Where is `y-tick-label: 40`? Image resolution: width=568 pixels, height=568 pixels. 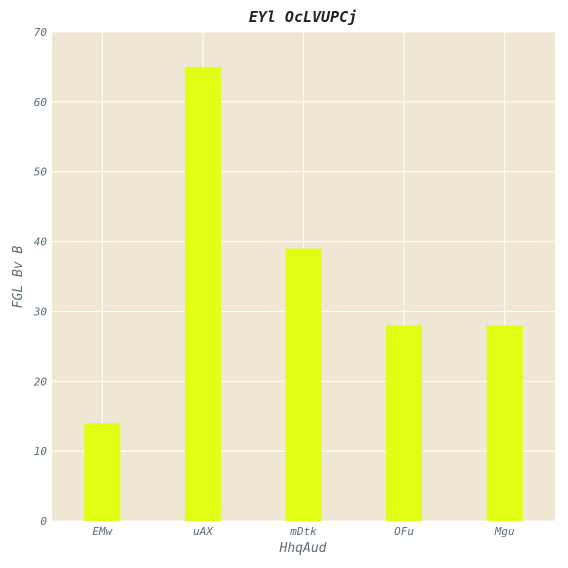 y-tick-label: 40 is located at coordinates (41, 242).